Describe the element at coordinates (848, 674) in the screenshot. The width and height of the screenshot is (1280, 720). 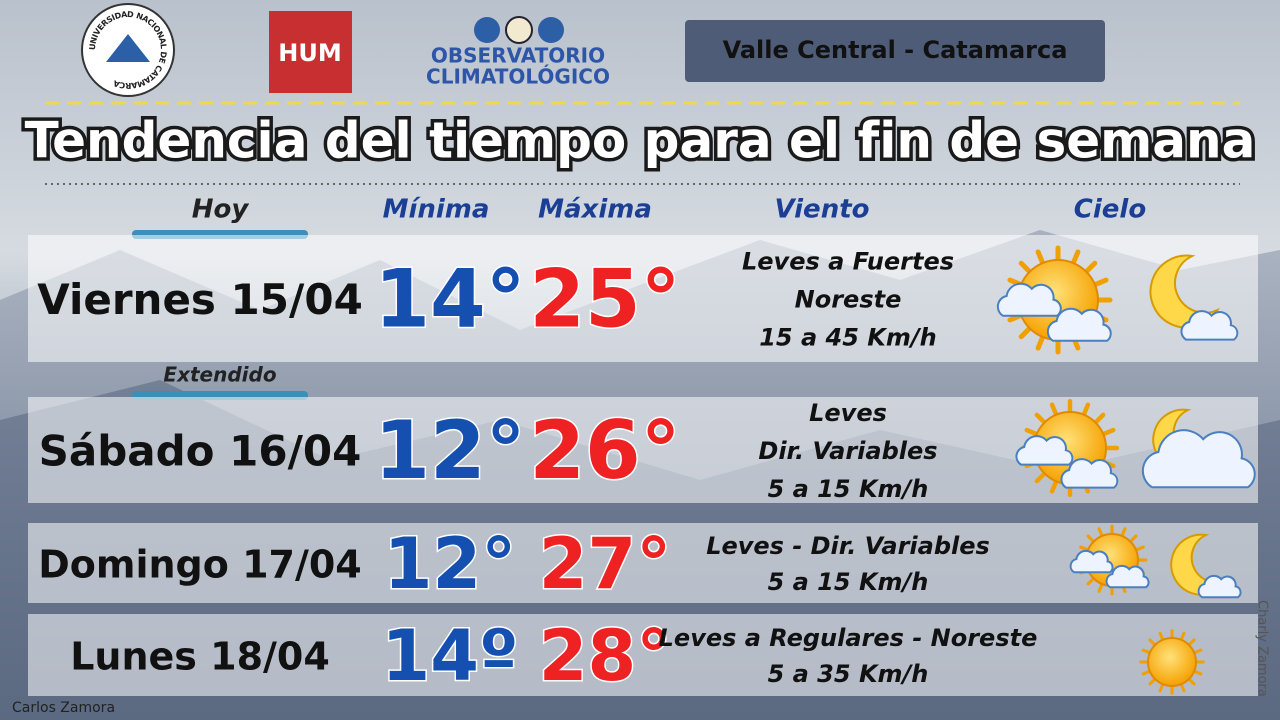
I see `wind: 5 a 35 Km/h` at that location.